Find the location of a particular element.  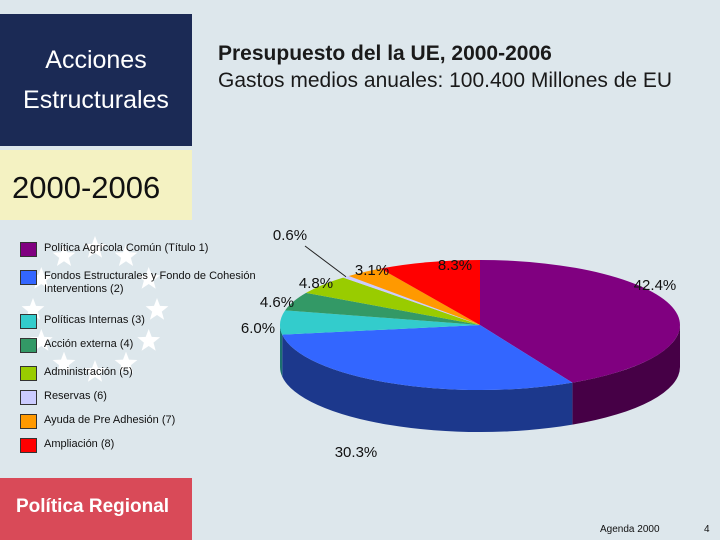

legend-label: Política Agrícola Común (Título 1) is located at coordinates (126, 248).